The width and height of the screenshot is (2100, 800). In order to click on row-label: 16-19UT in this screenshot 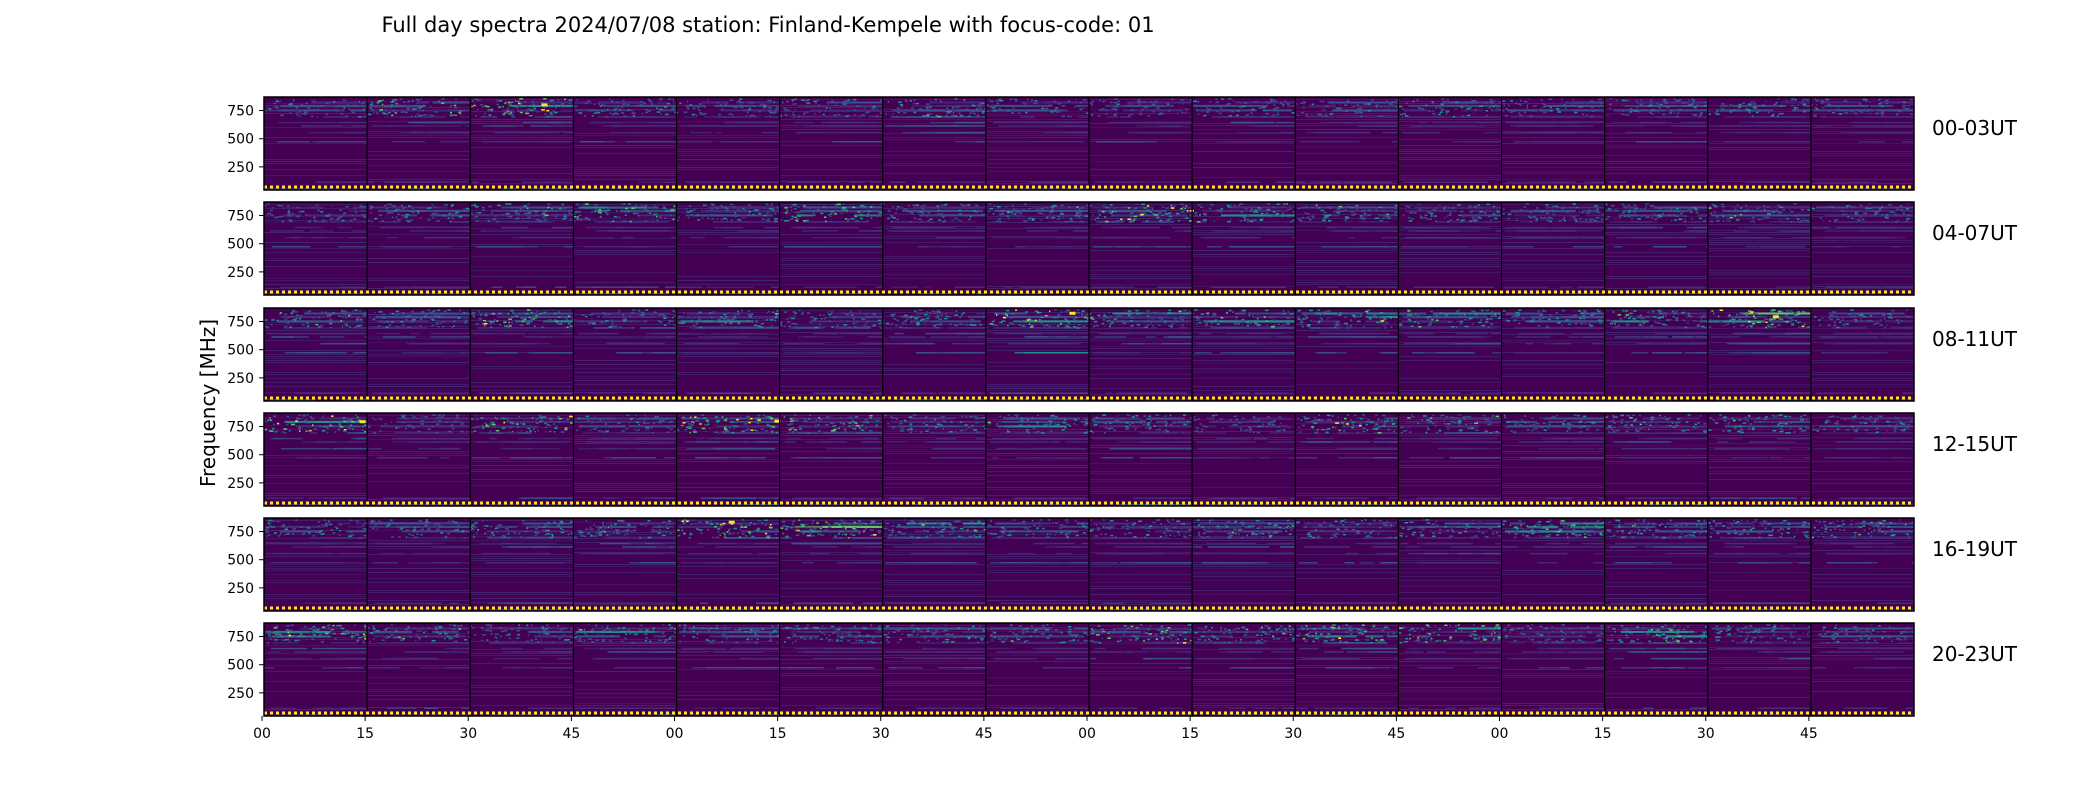, I will do `click(1975, 549)`.